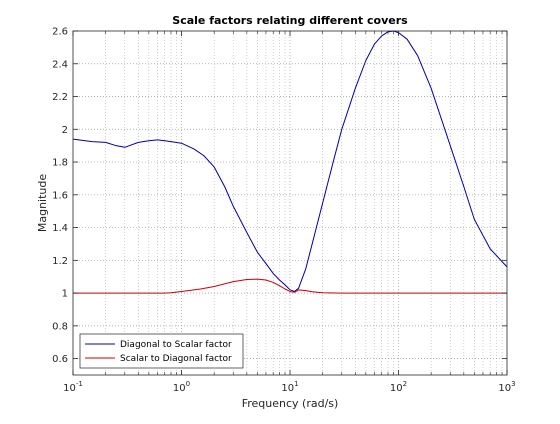 The image size is (560, 424). Describe the element at coordinates (290, 20) in the screenshot. I see `chart-title: Scale factors relating different covers` at that location.